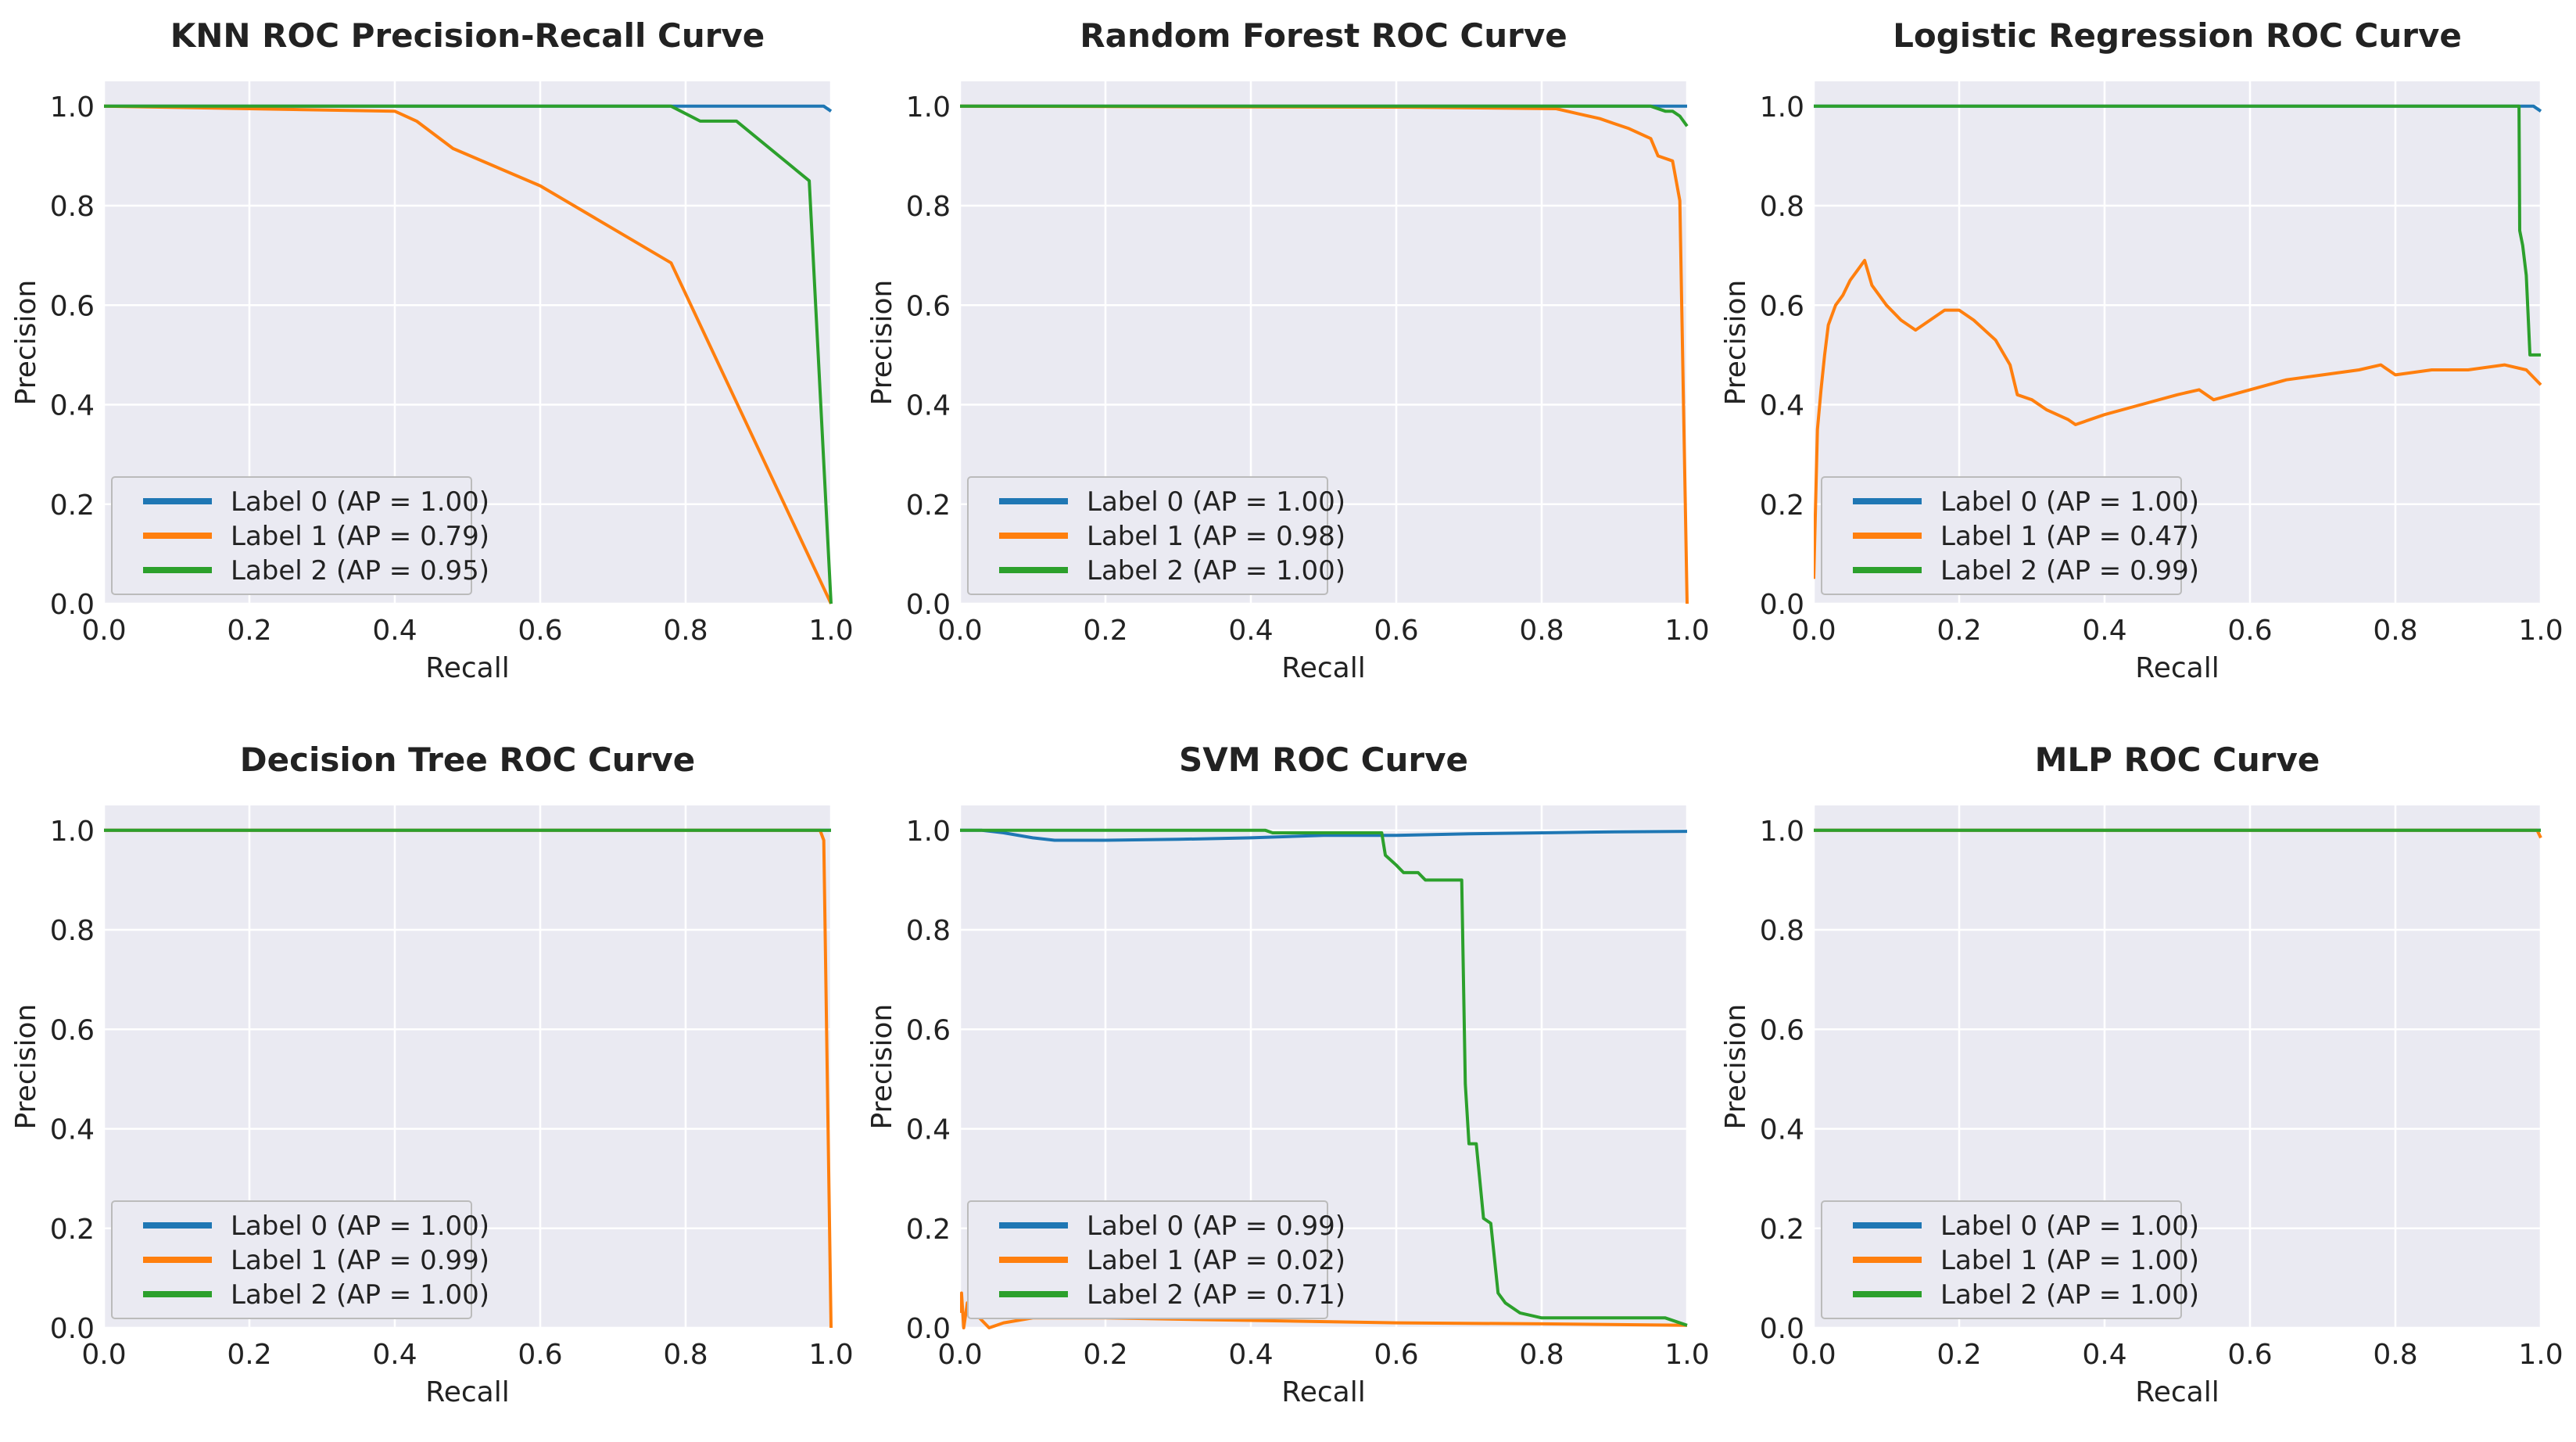  I want to click on legend-entry: Label 1 (AP = 0.98), so click(1216, 536).